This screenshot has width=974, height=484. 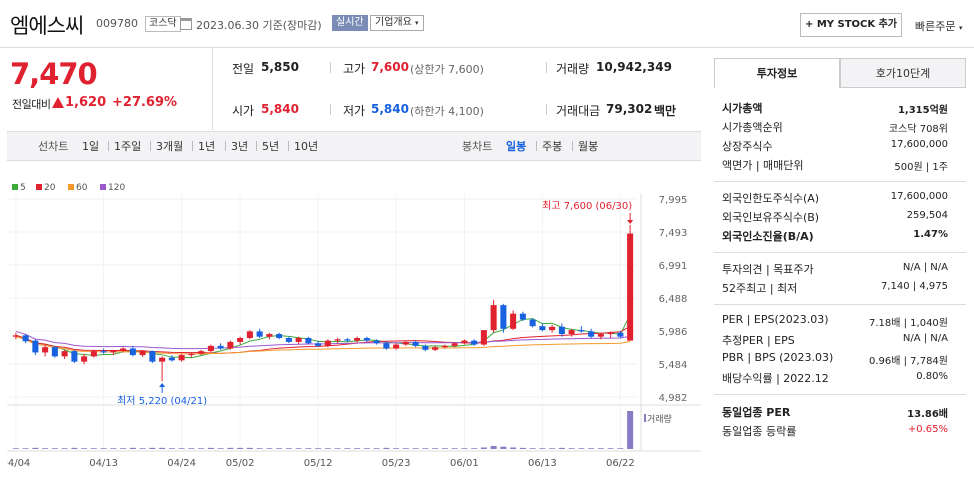 I want to click on period-tab-2: 3개월, so click(x=170, y=146).